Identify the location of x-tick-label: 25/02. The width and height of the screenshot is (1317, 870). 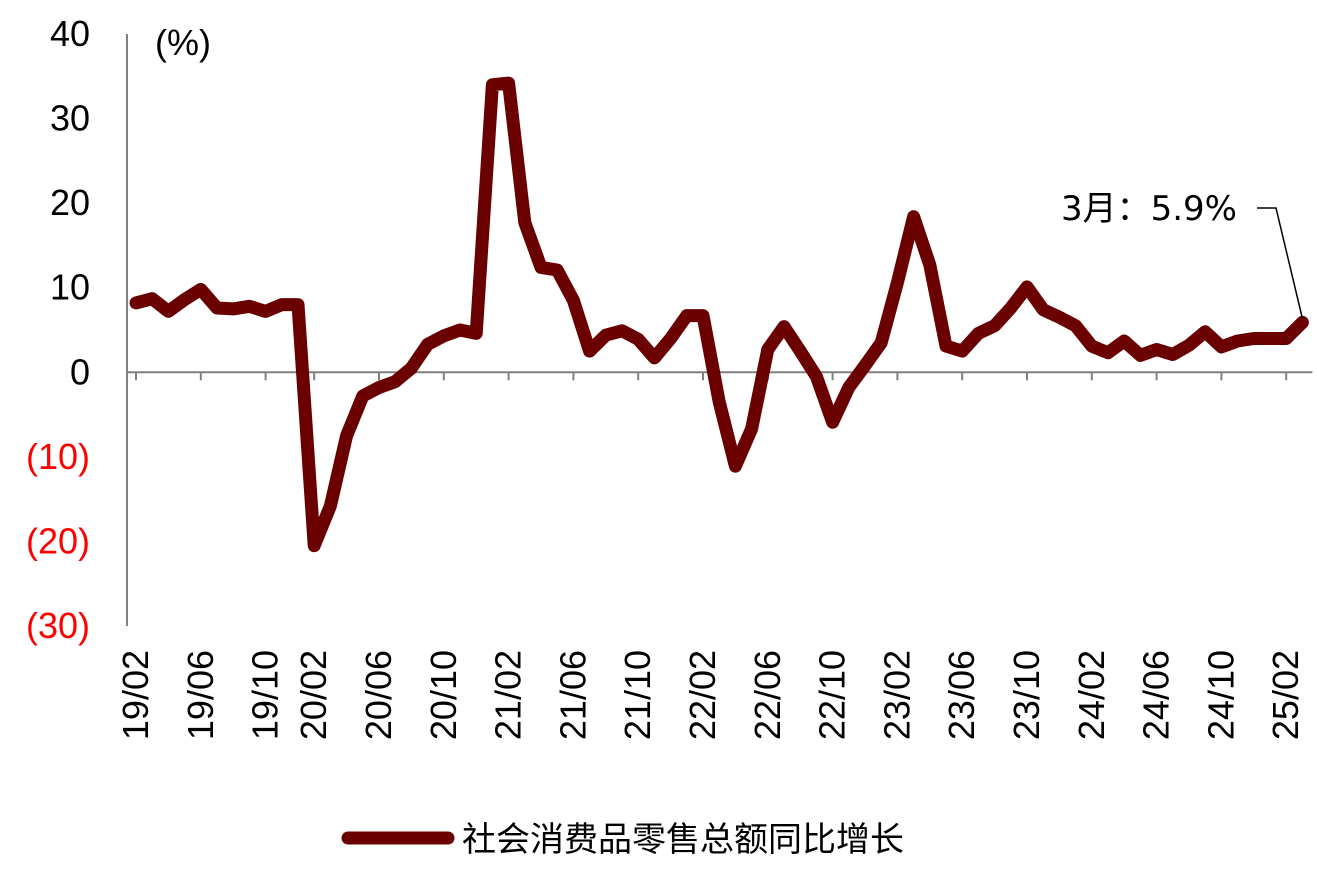
(1285, 695).